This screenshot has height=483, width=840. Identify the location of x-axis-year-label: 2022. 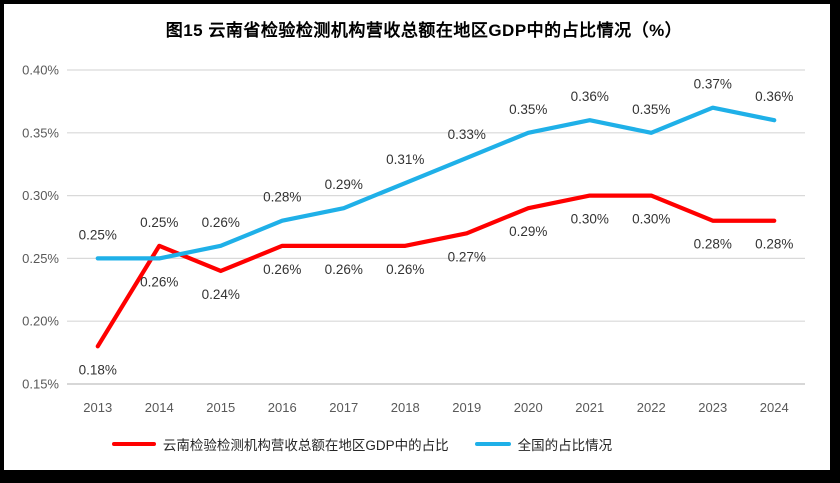
(651, 407).